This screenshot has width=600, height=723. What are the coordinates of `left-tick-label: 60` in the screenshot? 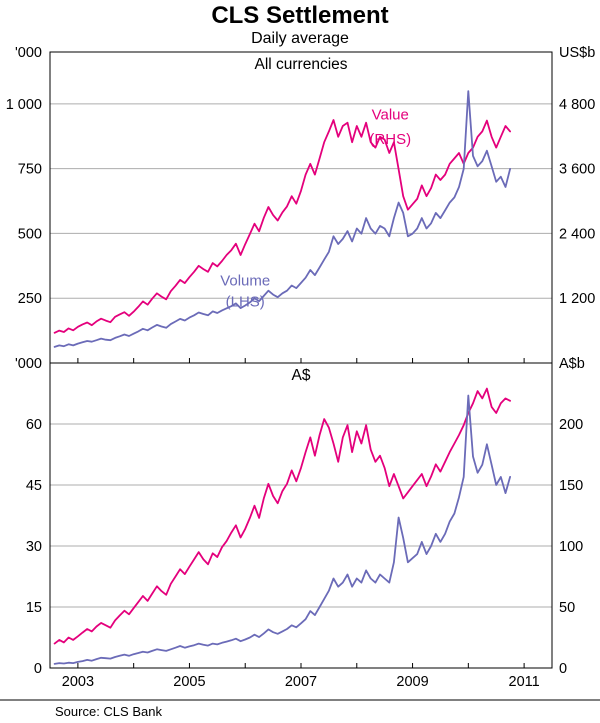 It's located at (34, 425).